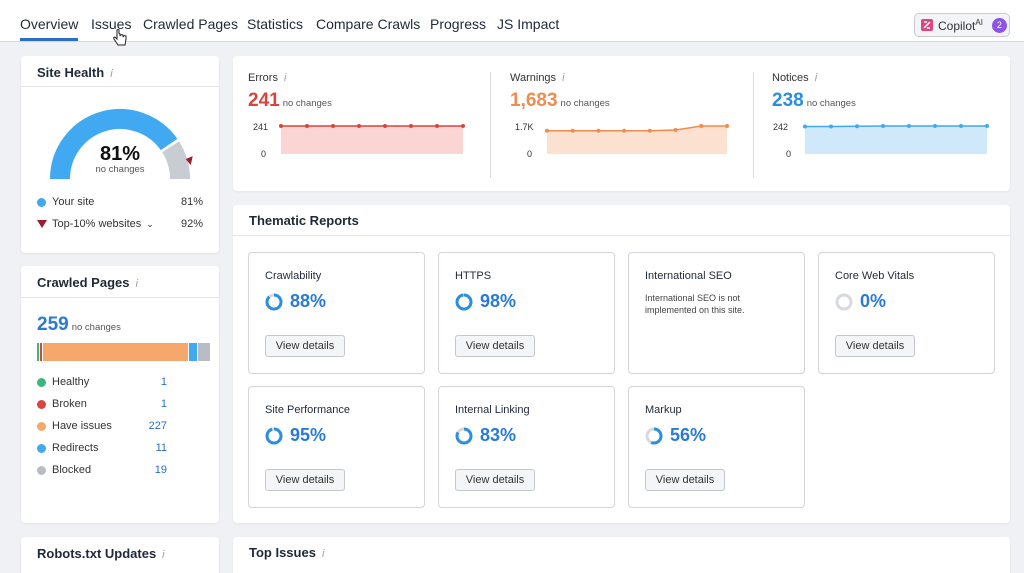 The width and height of the screenshot is (1024, 573). What do you see at coordinates (896, 139) in the screenshot?
I see `notices-sparkline` at bounding box center [896, 139].